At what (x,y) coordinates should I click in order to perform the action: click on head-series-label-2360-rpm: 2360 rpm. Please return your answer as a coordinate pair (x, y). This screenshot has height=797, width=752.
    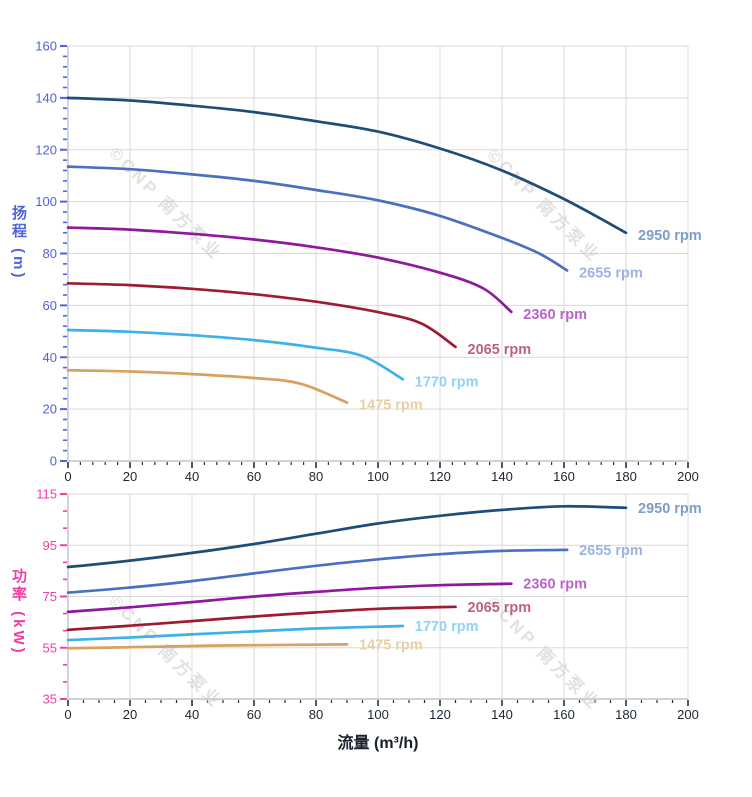
    Looking at the image, I should click on (555, 315).